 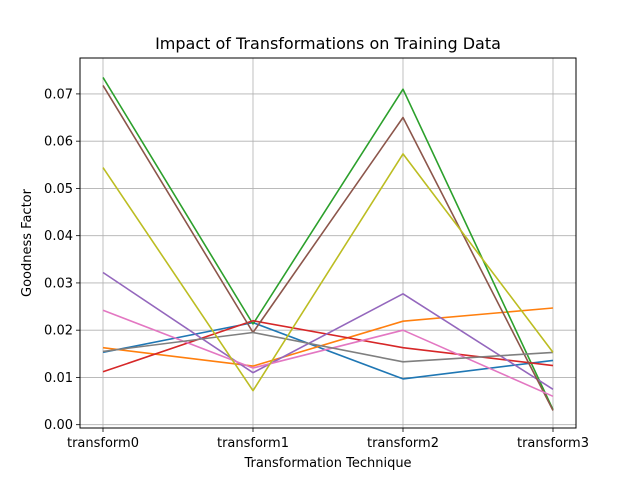 I want to click on x-tick-label: transform1, so click(x=253, y=443).